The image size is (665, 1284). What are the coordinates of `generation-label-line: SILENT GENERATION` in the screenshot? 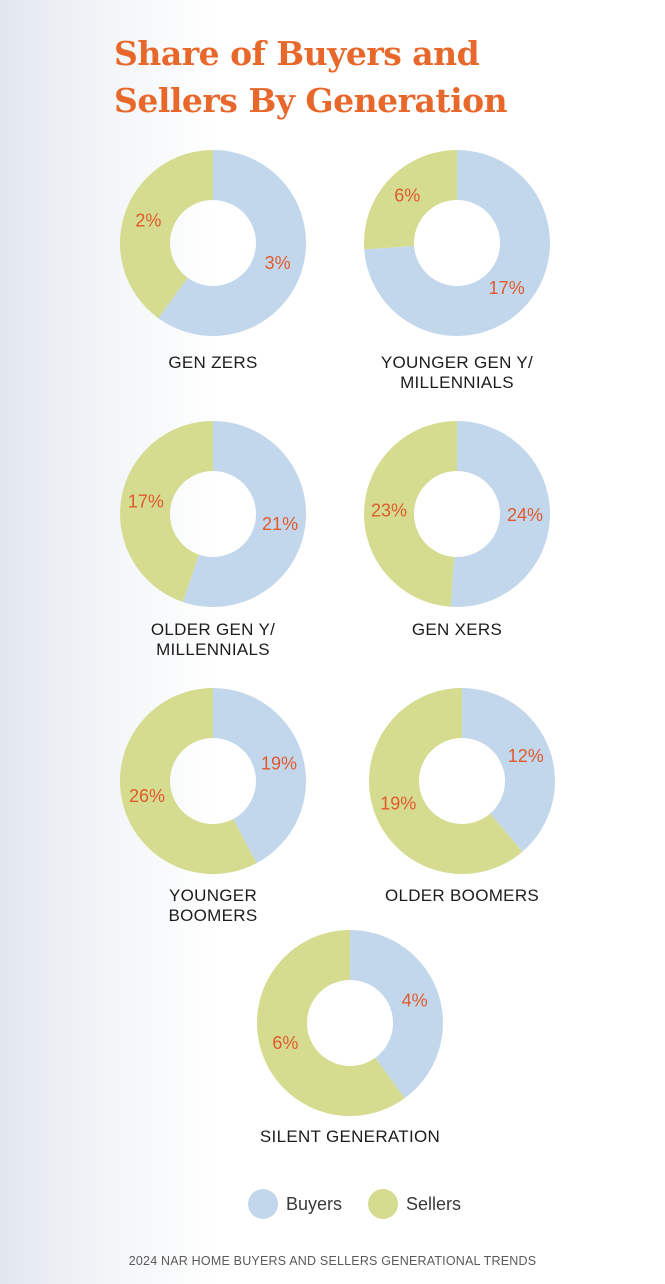 It's located at (350, 1136).